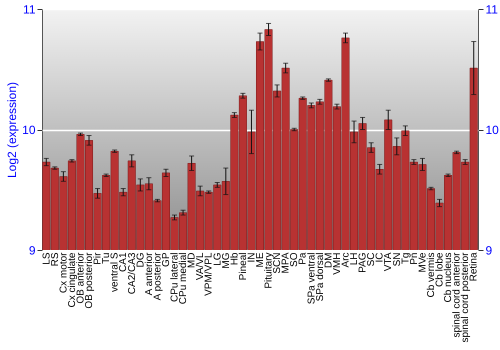 This screenshot has height=350, width=500. What do you see at coordinates (90, 280) in the screenshot?
I see `x-tick-label: OB posterior` at bounding box center [90, 280].